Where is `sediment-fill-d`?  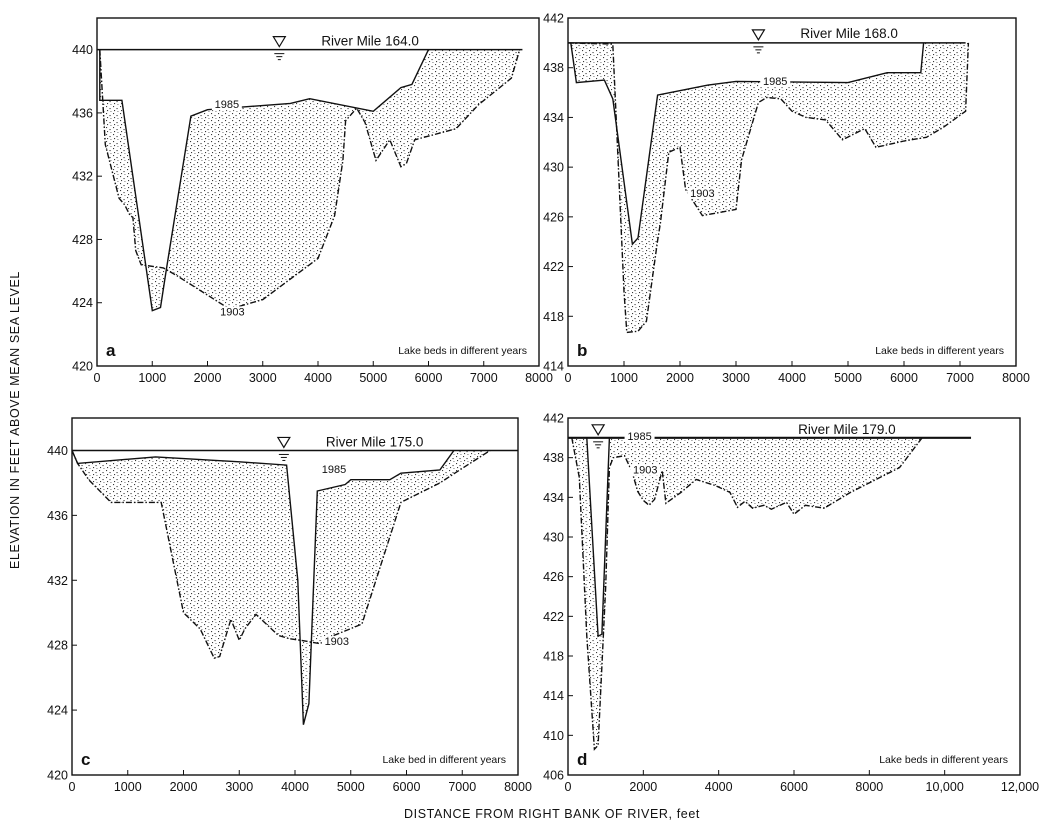 sediment-fill-d is located at coordinates (769, 593).